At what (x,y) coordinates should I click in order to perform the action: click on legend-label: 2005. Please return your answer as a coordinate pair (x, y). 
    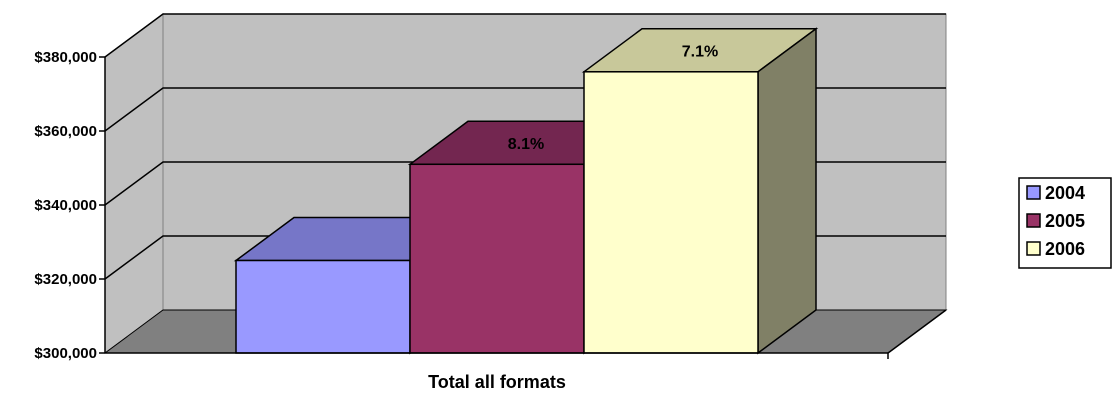
    Looking at the image, I should click on (1065, 221).